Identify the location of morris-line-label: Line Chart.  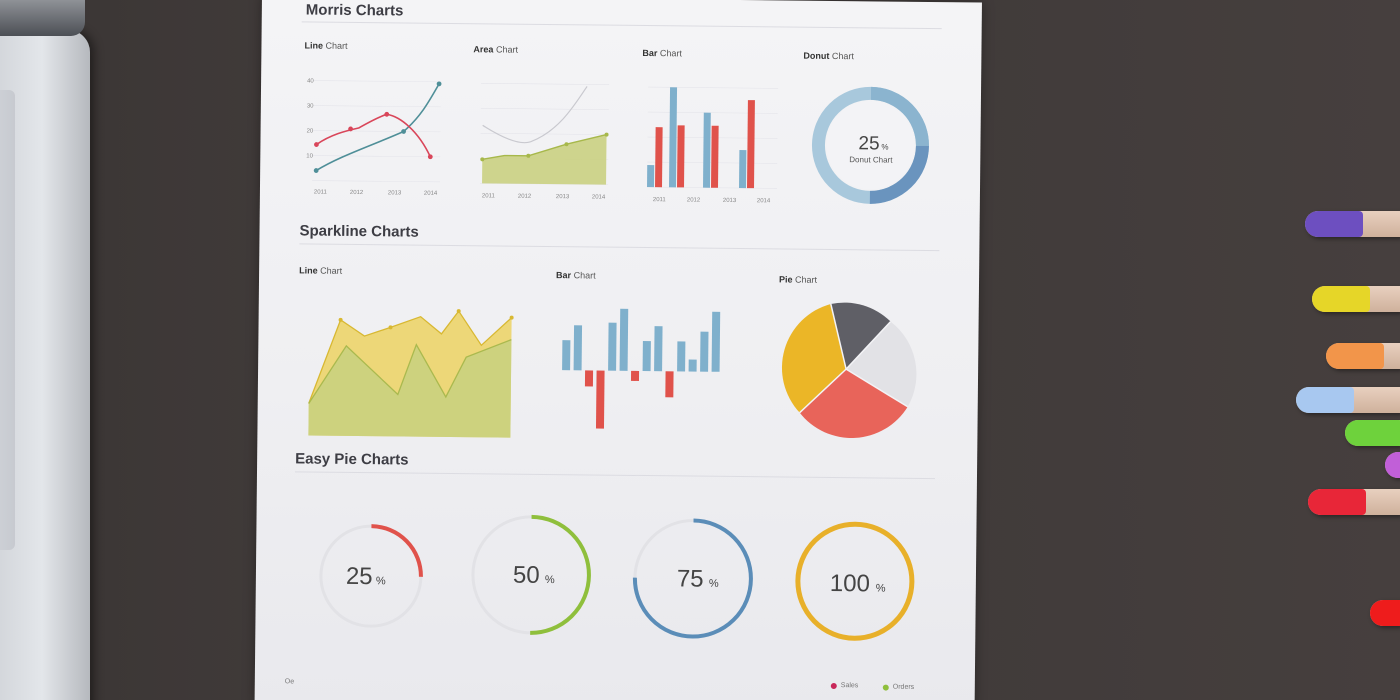
(326, 45).